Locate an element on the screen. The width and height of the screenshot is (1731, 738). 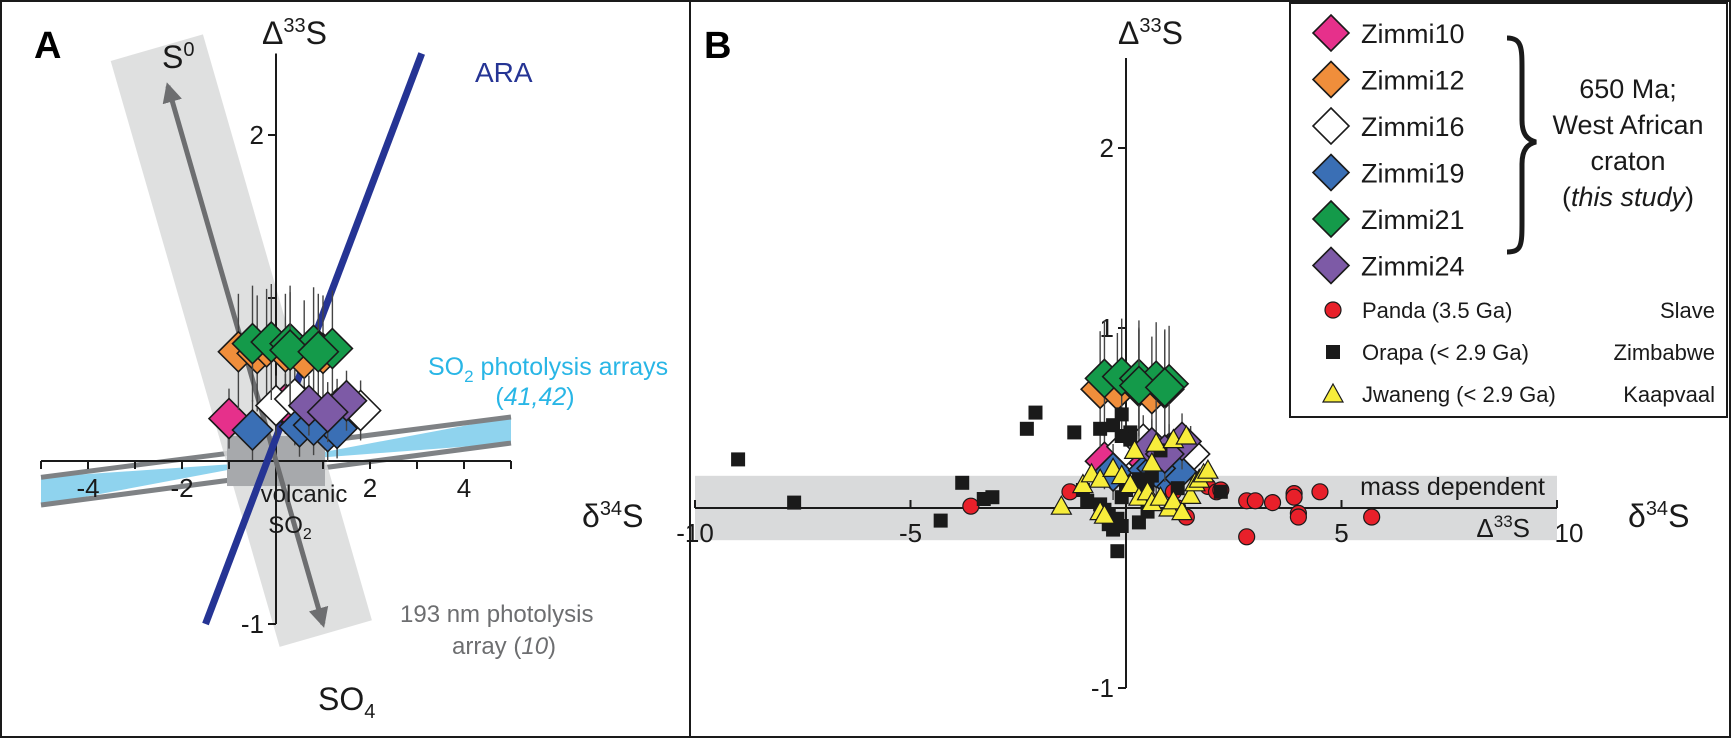
so2-photolysis-label-rest: photolysis arrays is located at coordinates (571, 367).